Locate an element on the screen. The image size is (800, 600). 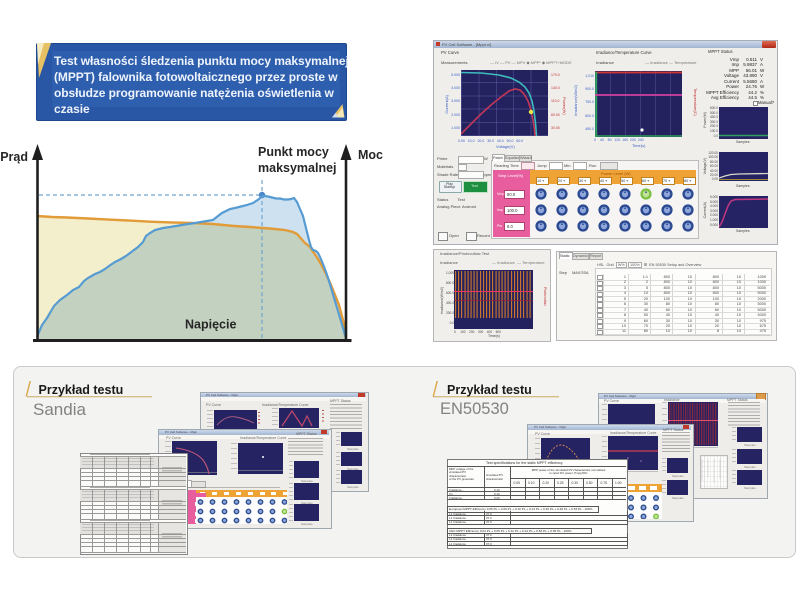
svg-text: maksymalnej is located at coordinates (297, 168).